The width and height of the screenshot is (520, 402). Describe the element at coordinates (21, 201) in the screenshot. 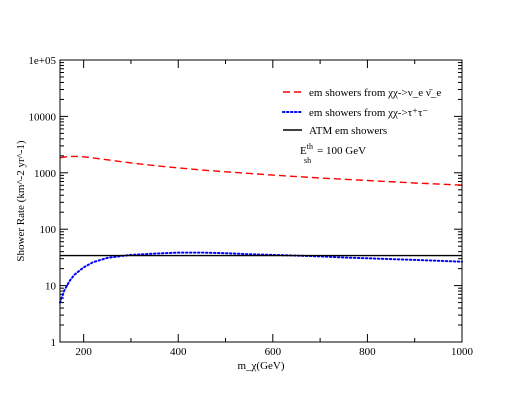

I see `y-axis-title: Shower Rate (km^-2 yr^-1)` at that location.